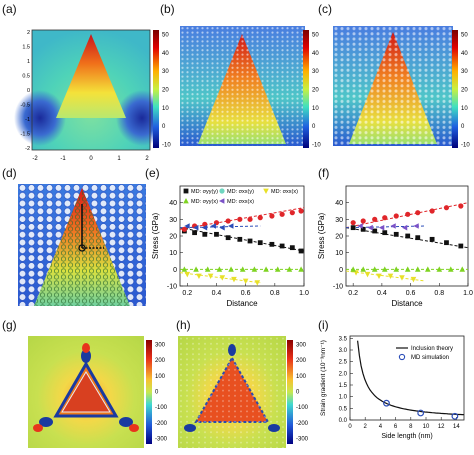  I want to click on colorbar-tick-label: 200, so click(301, 361).